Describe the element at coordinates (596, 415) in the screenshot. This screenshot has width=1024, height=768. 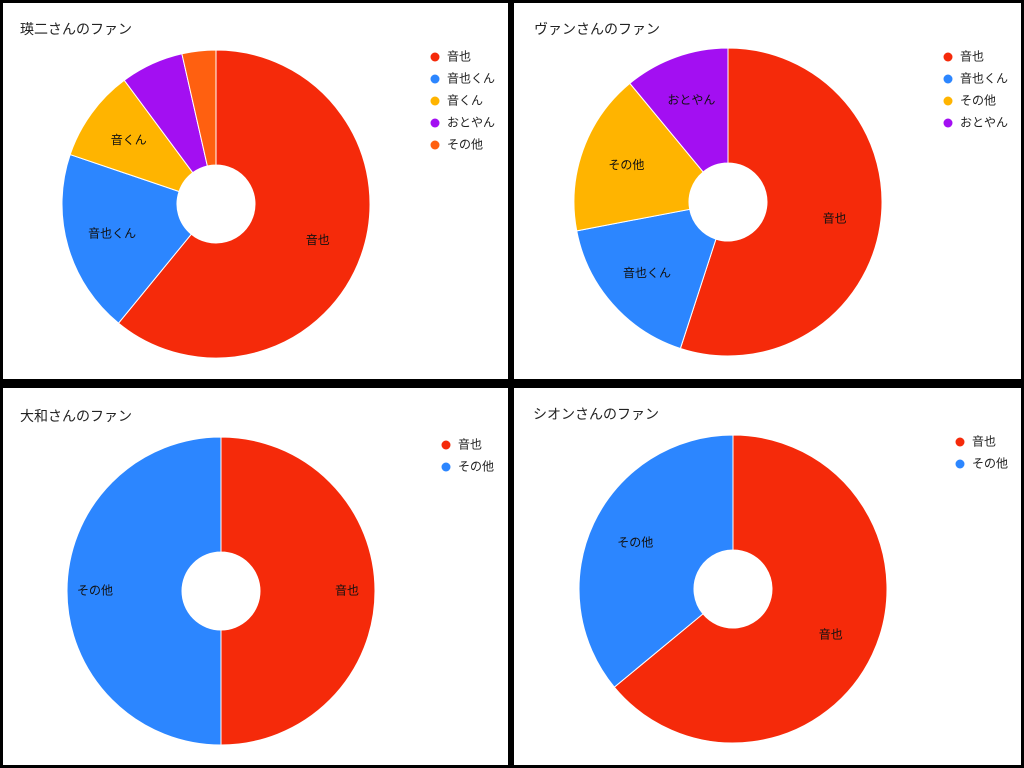
I see `chart-title: シオンさんのファン` at that location.